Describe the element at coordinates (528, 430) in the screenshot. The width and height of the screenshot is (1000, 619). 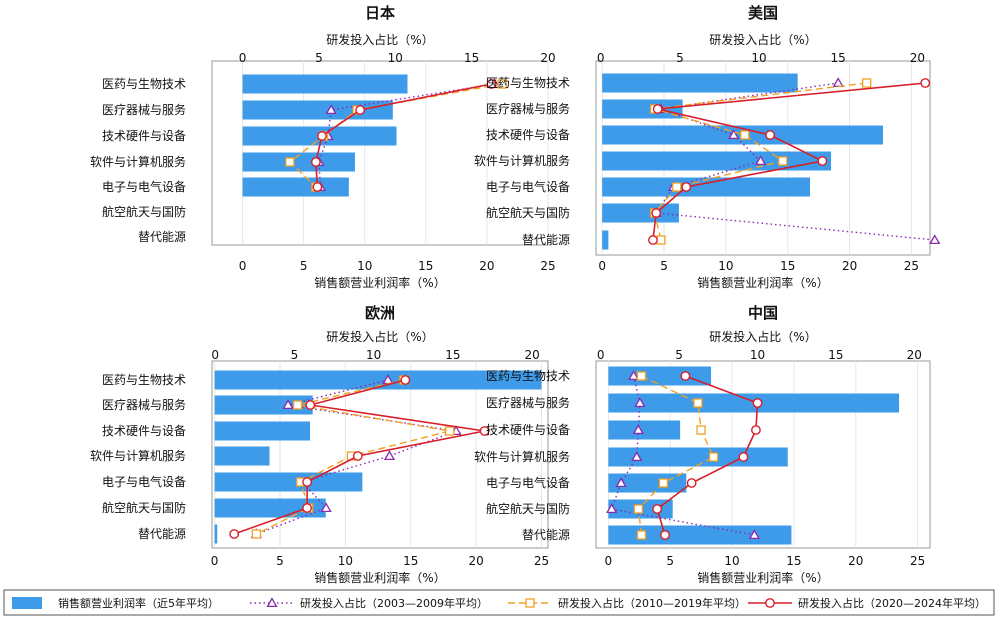
I see `category-label: 技术硬件与设备` at that location.